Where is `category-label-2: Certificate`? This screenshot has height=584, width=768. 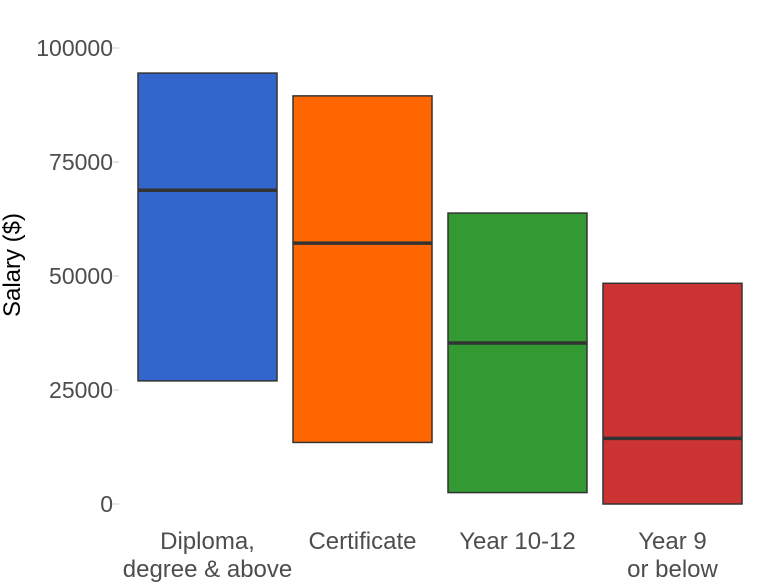
category-label-2: Certificate is located at coordinates (362, 541).